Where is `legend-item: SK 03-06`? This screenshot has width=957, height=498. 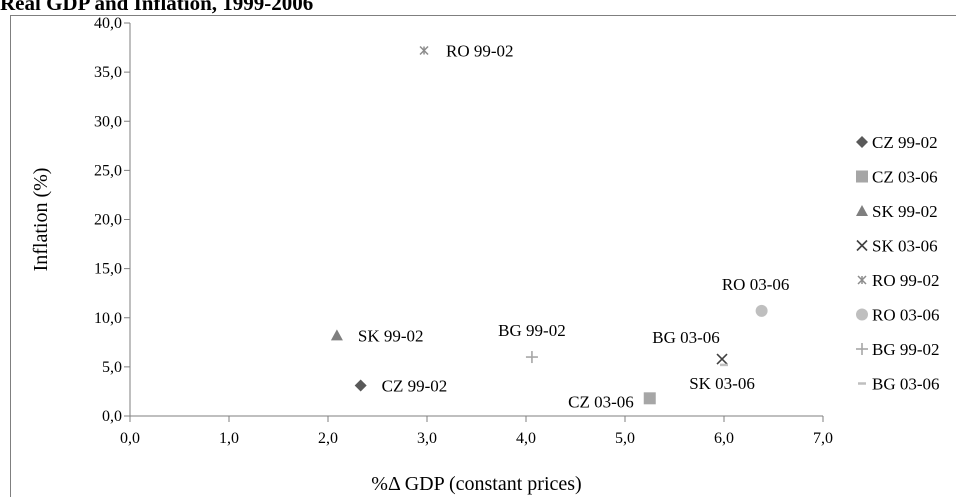 legend-item: SK 03-06 is located at coordinates (897, 246).